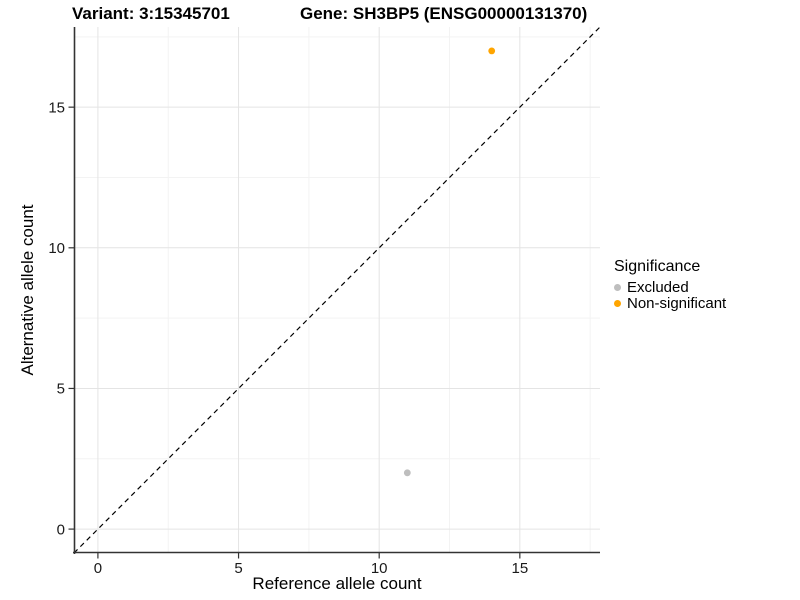  I want to click on y-tick-label: 15, so click(56, 107).